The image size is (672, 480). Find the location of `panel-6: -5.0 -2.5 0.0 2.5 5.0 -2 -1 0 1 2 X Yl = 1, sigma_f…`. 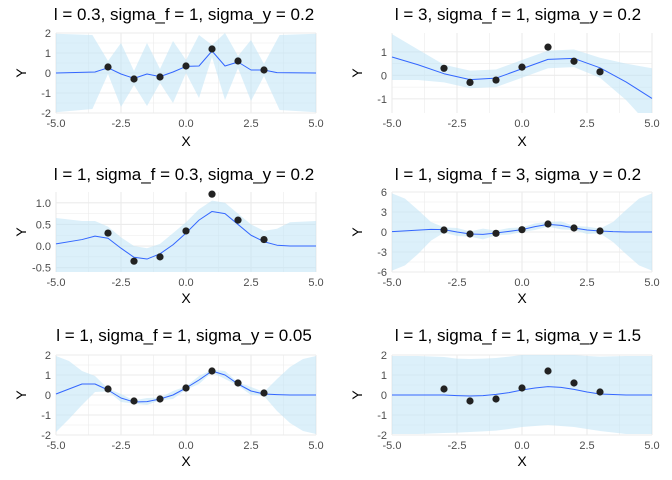

panel-6: -5.0 -2.5 0.0 2.5 5.0 -2 -1 0 1 2 X Yl = 1, sigma_f… is located at coordinates (504, 397).